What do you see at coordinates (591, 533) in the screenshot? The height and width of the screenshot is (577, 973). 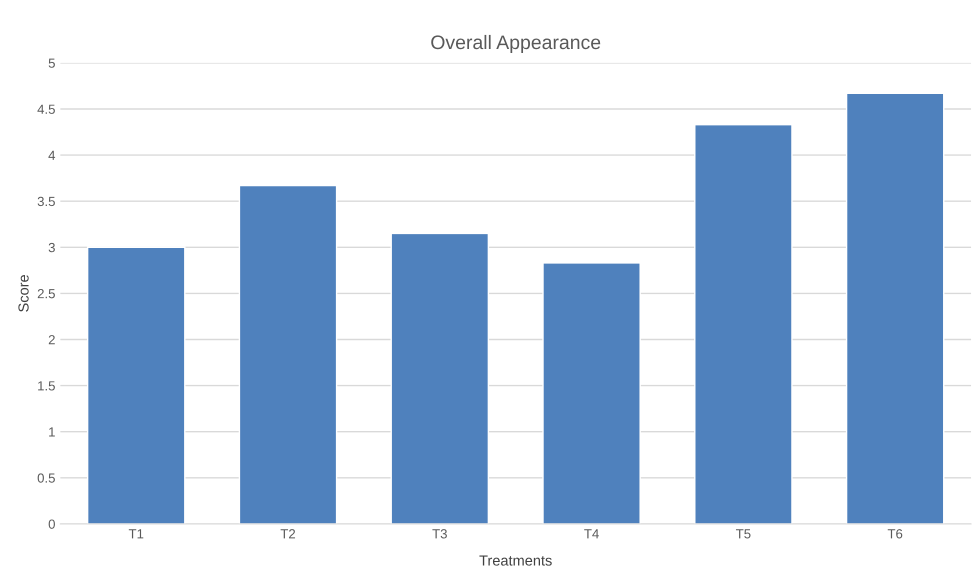 I see `x-tick-label: T4` at bounding box center [591, 533].